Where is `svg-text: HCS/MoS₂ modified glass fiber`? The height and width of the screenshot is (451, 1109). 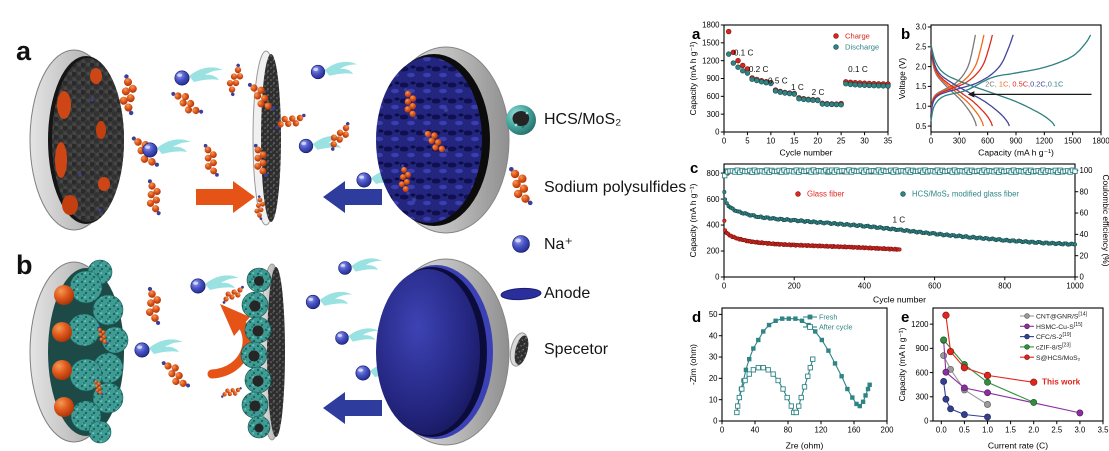 svg-text: HCS/MoS₂ modified glass fiber is located at coordinates (965, 194).